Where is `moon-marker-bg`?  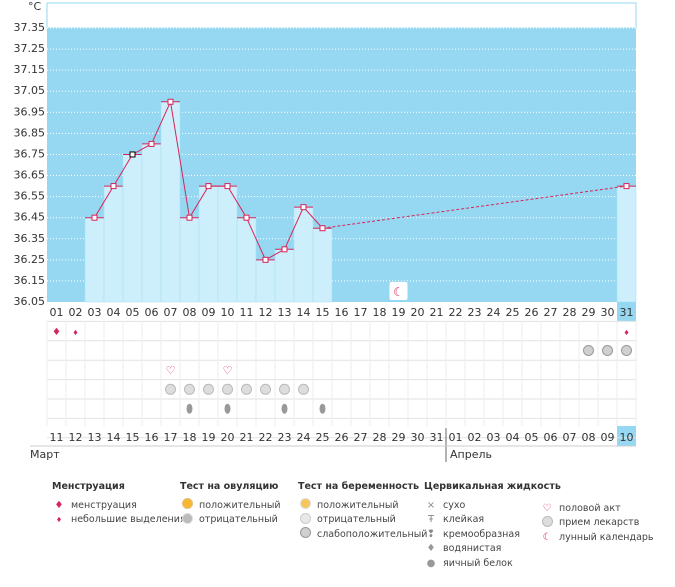
moon-marker-bg is located at coordinates (398, 291).